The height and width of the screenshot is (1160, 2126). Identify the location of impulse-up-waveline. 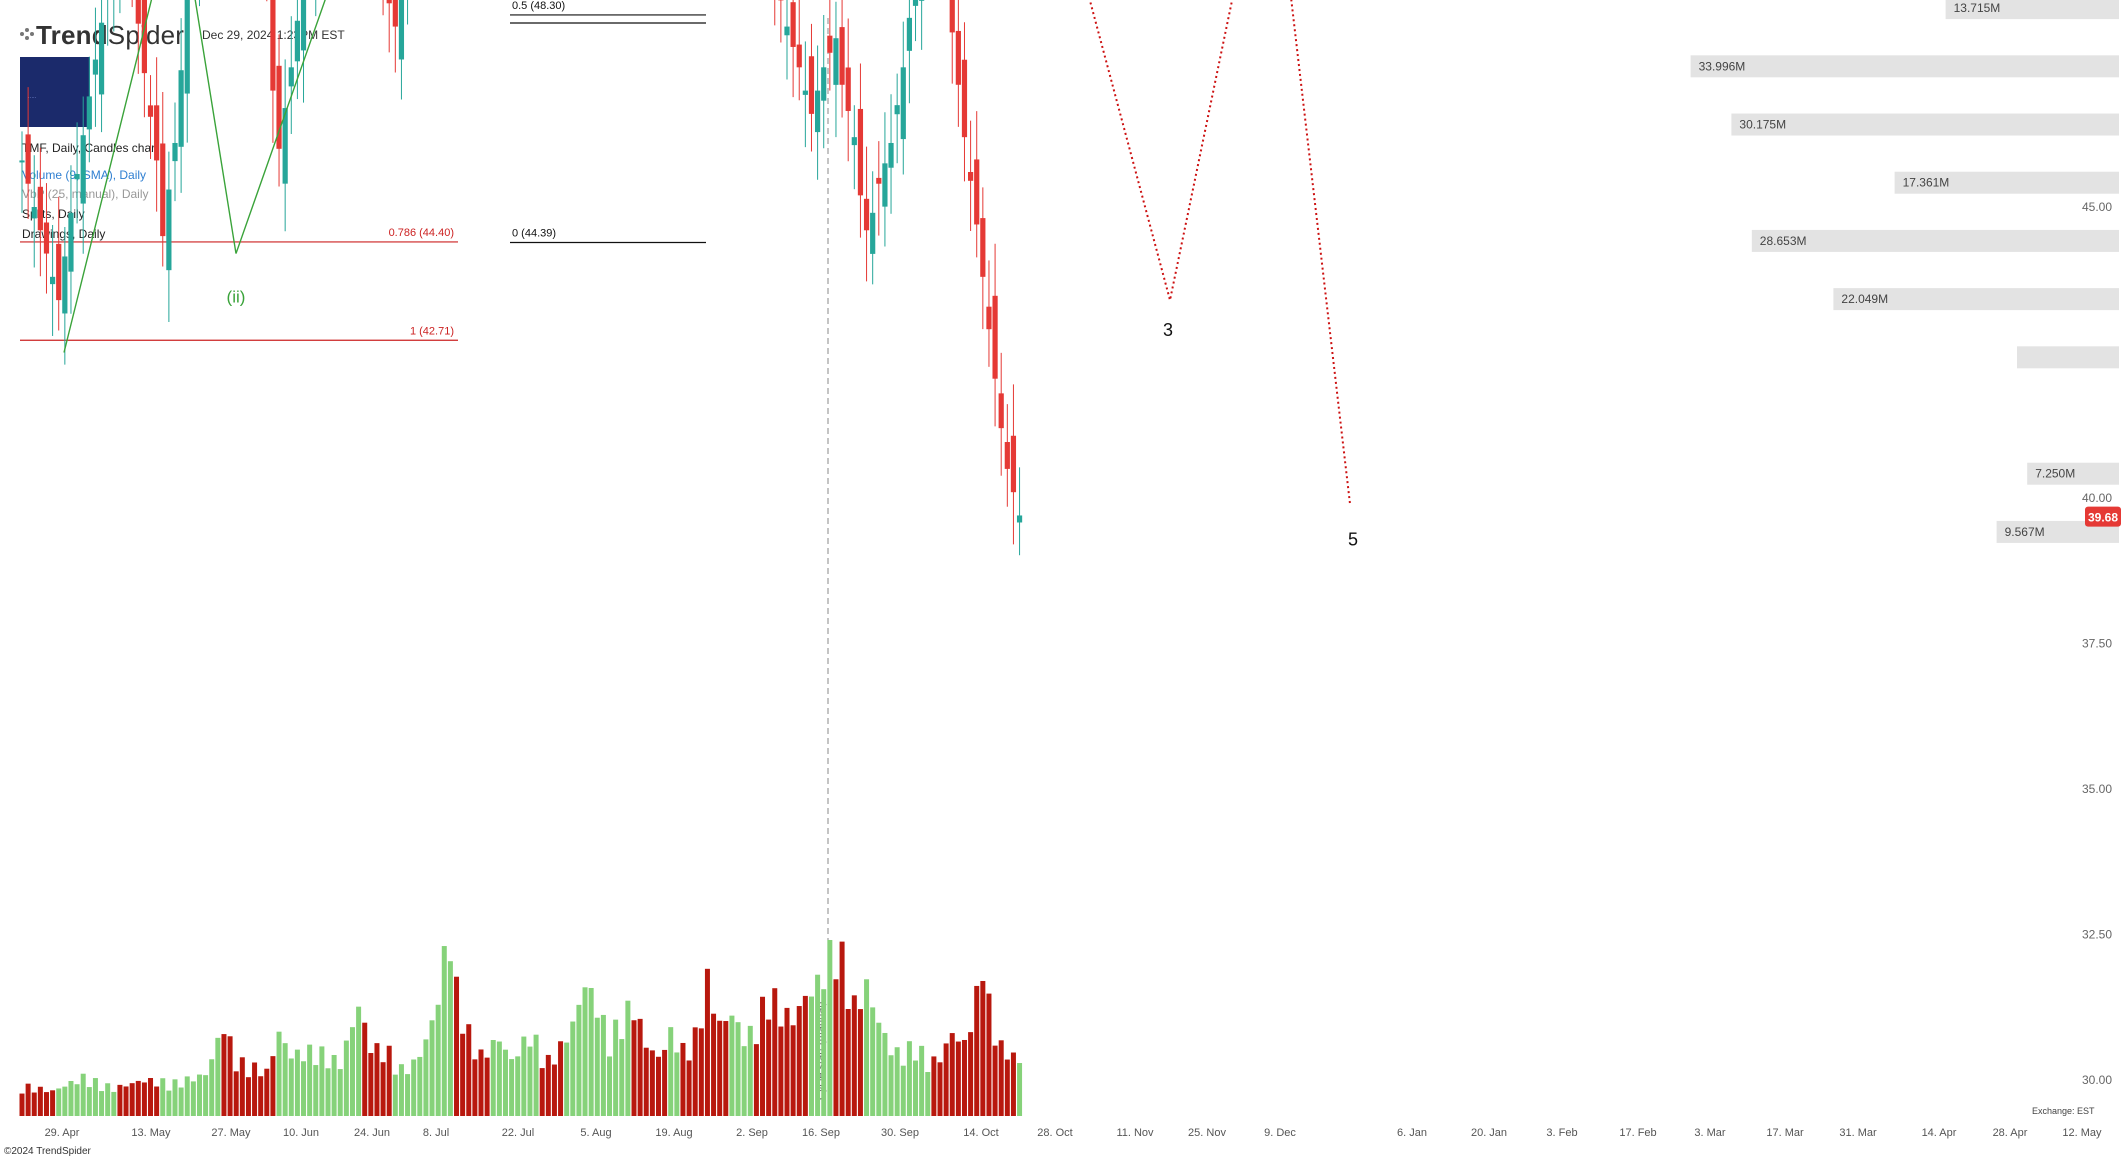
(446, 176).